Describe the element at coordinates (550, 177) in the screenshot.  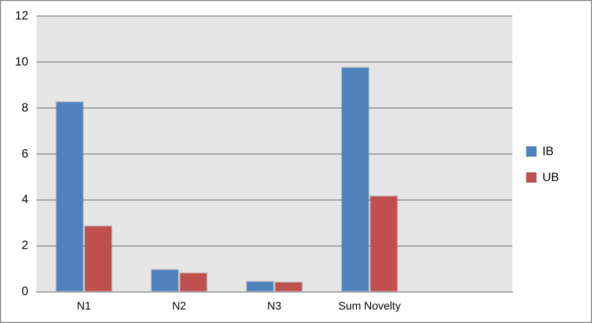
I see `legend-label: UB` at that location.